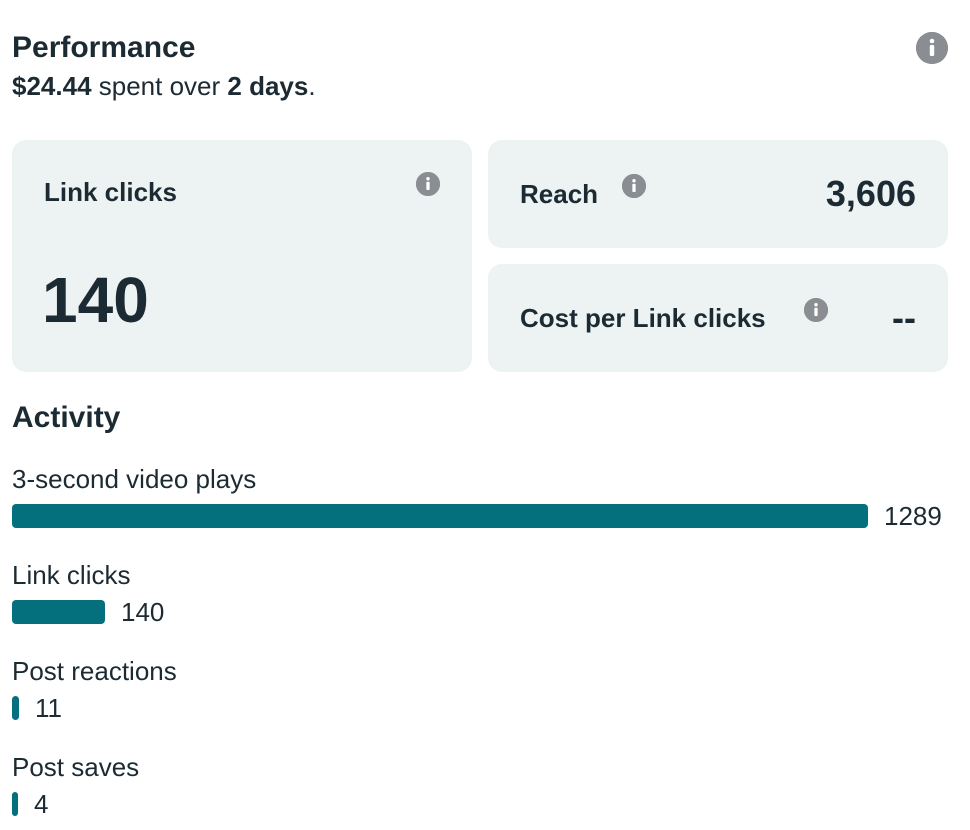 The image size is (970, 830). What do you see at coordinates (159, 86) in the screenshot?
I see `spent-text: spent over` at bounding box center [159, 86].